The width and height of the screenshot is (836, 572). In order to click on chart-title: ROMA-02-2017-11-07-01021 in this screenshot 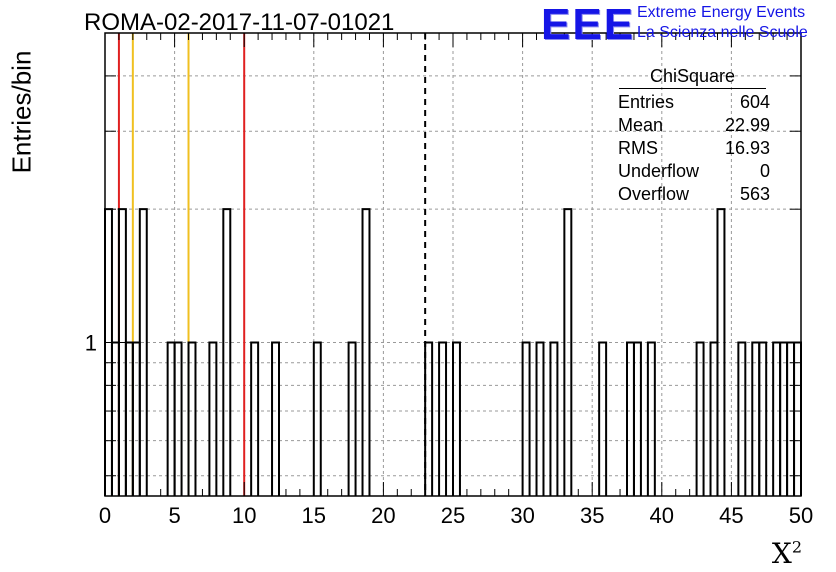, I will do `click(239, 22)`.